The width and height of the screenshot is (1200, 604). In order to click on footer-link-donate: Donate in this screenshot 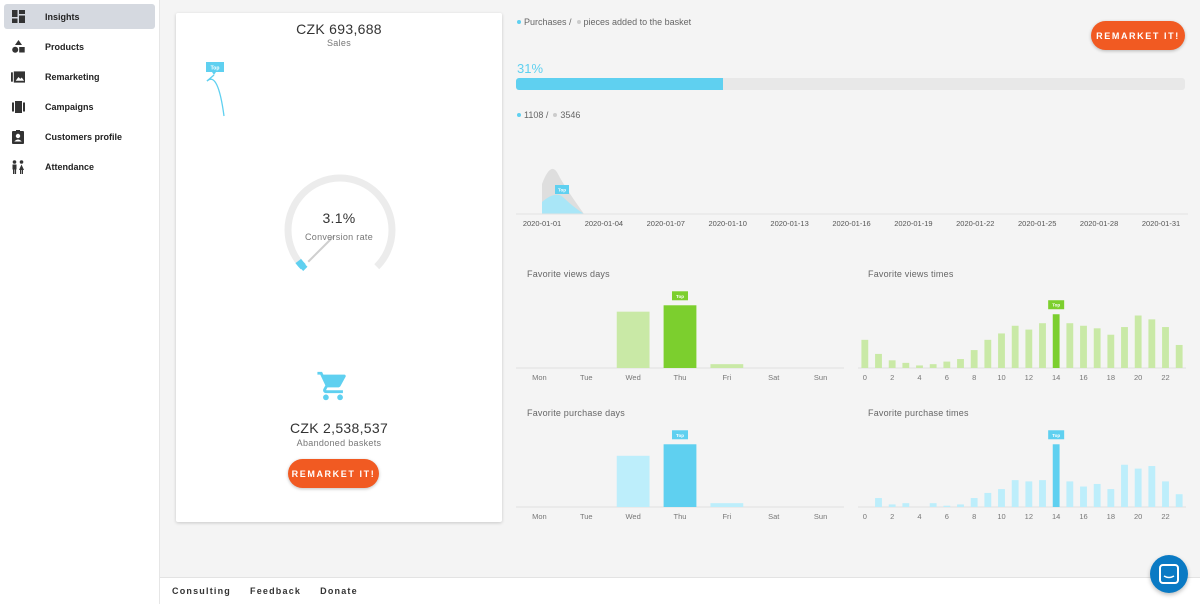, I will do `click(339, 591)`.